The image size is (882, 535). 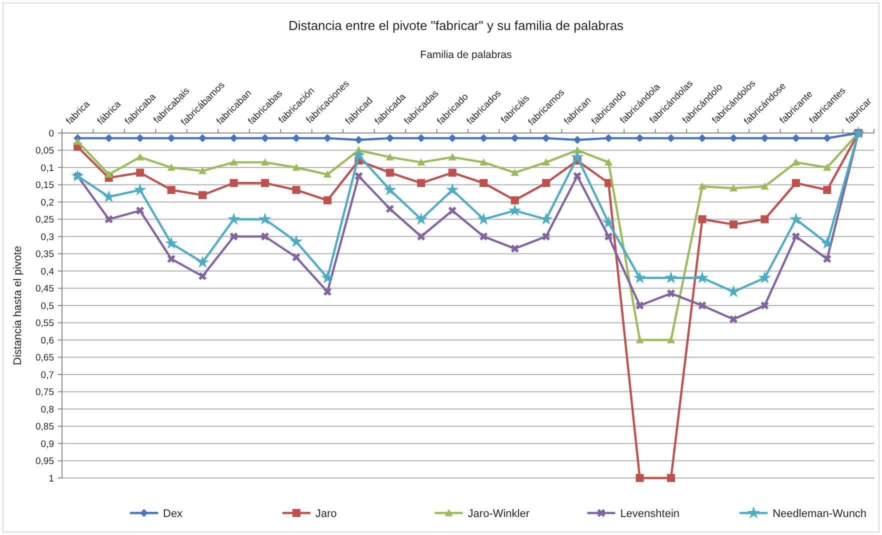 I want to click on y-tick-label: 0,45, so click(x=45, y=289).